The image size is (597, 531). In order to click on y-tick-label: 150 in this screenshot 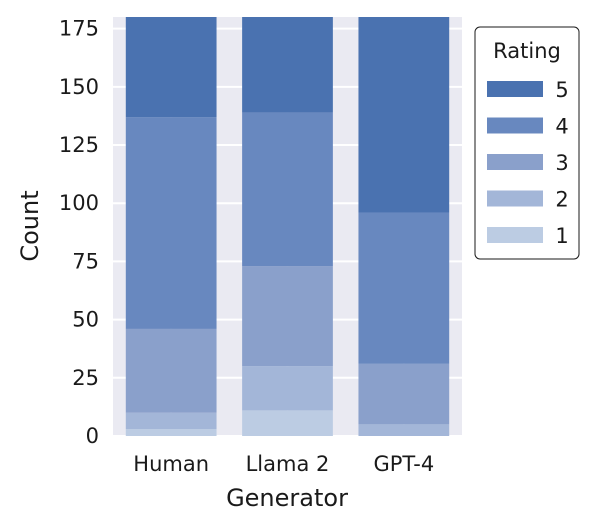, I will do `click(79, 87)`.